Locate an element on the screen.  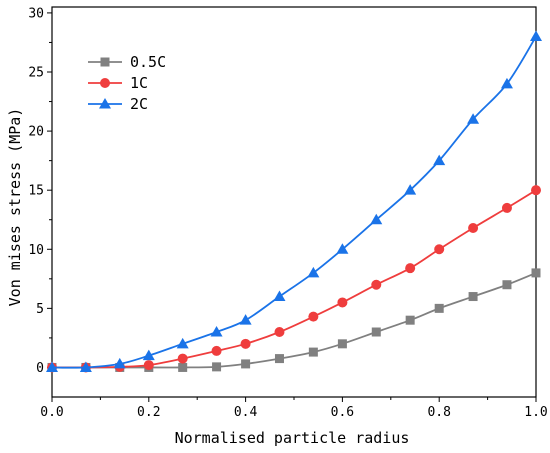
x-tick-label: 1.0 is located at coordinates (535, 412).